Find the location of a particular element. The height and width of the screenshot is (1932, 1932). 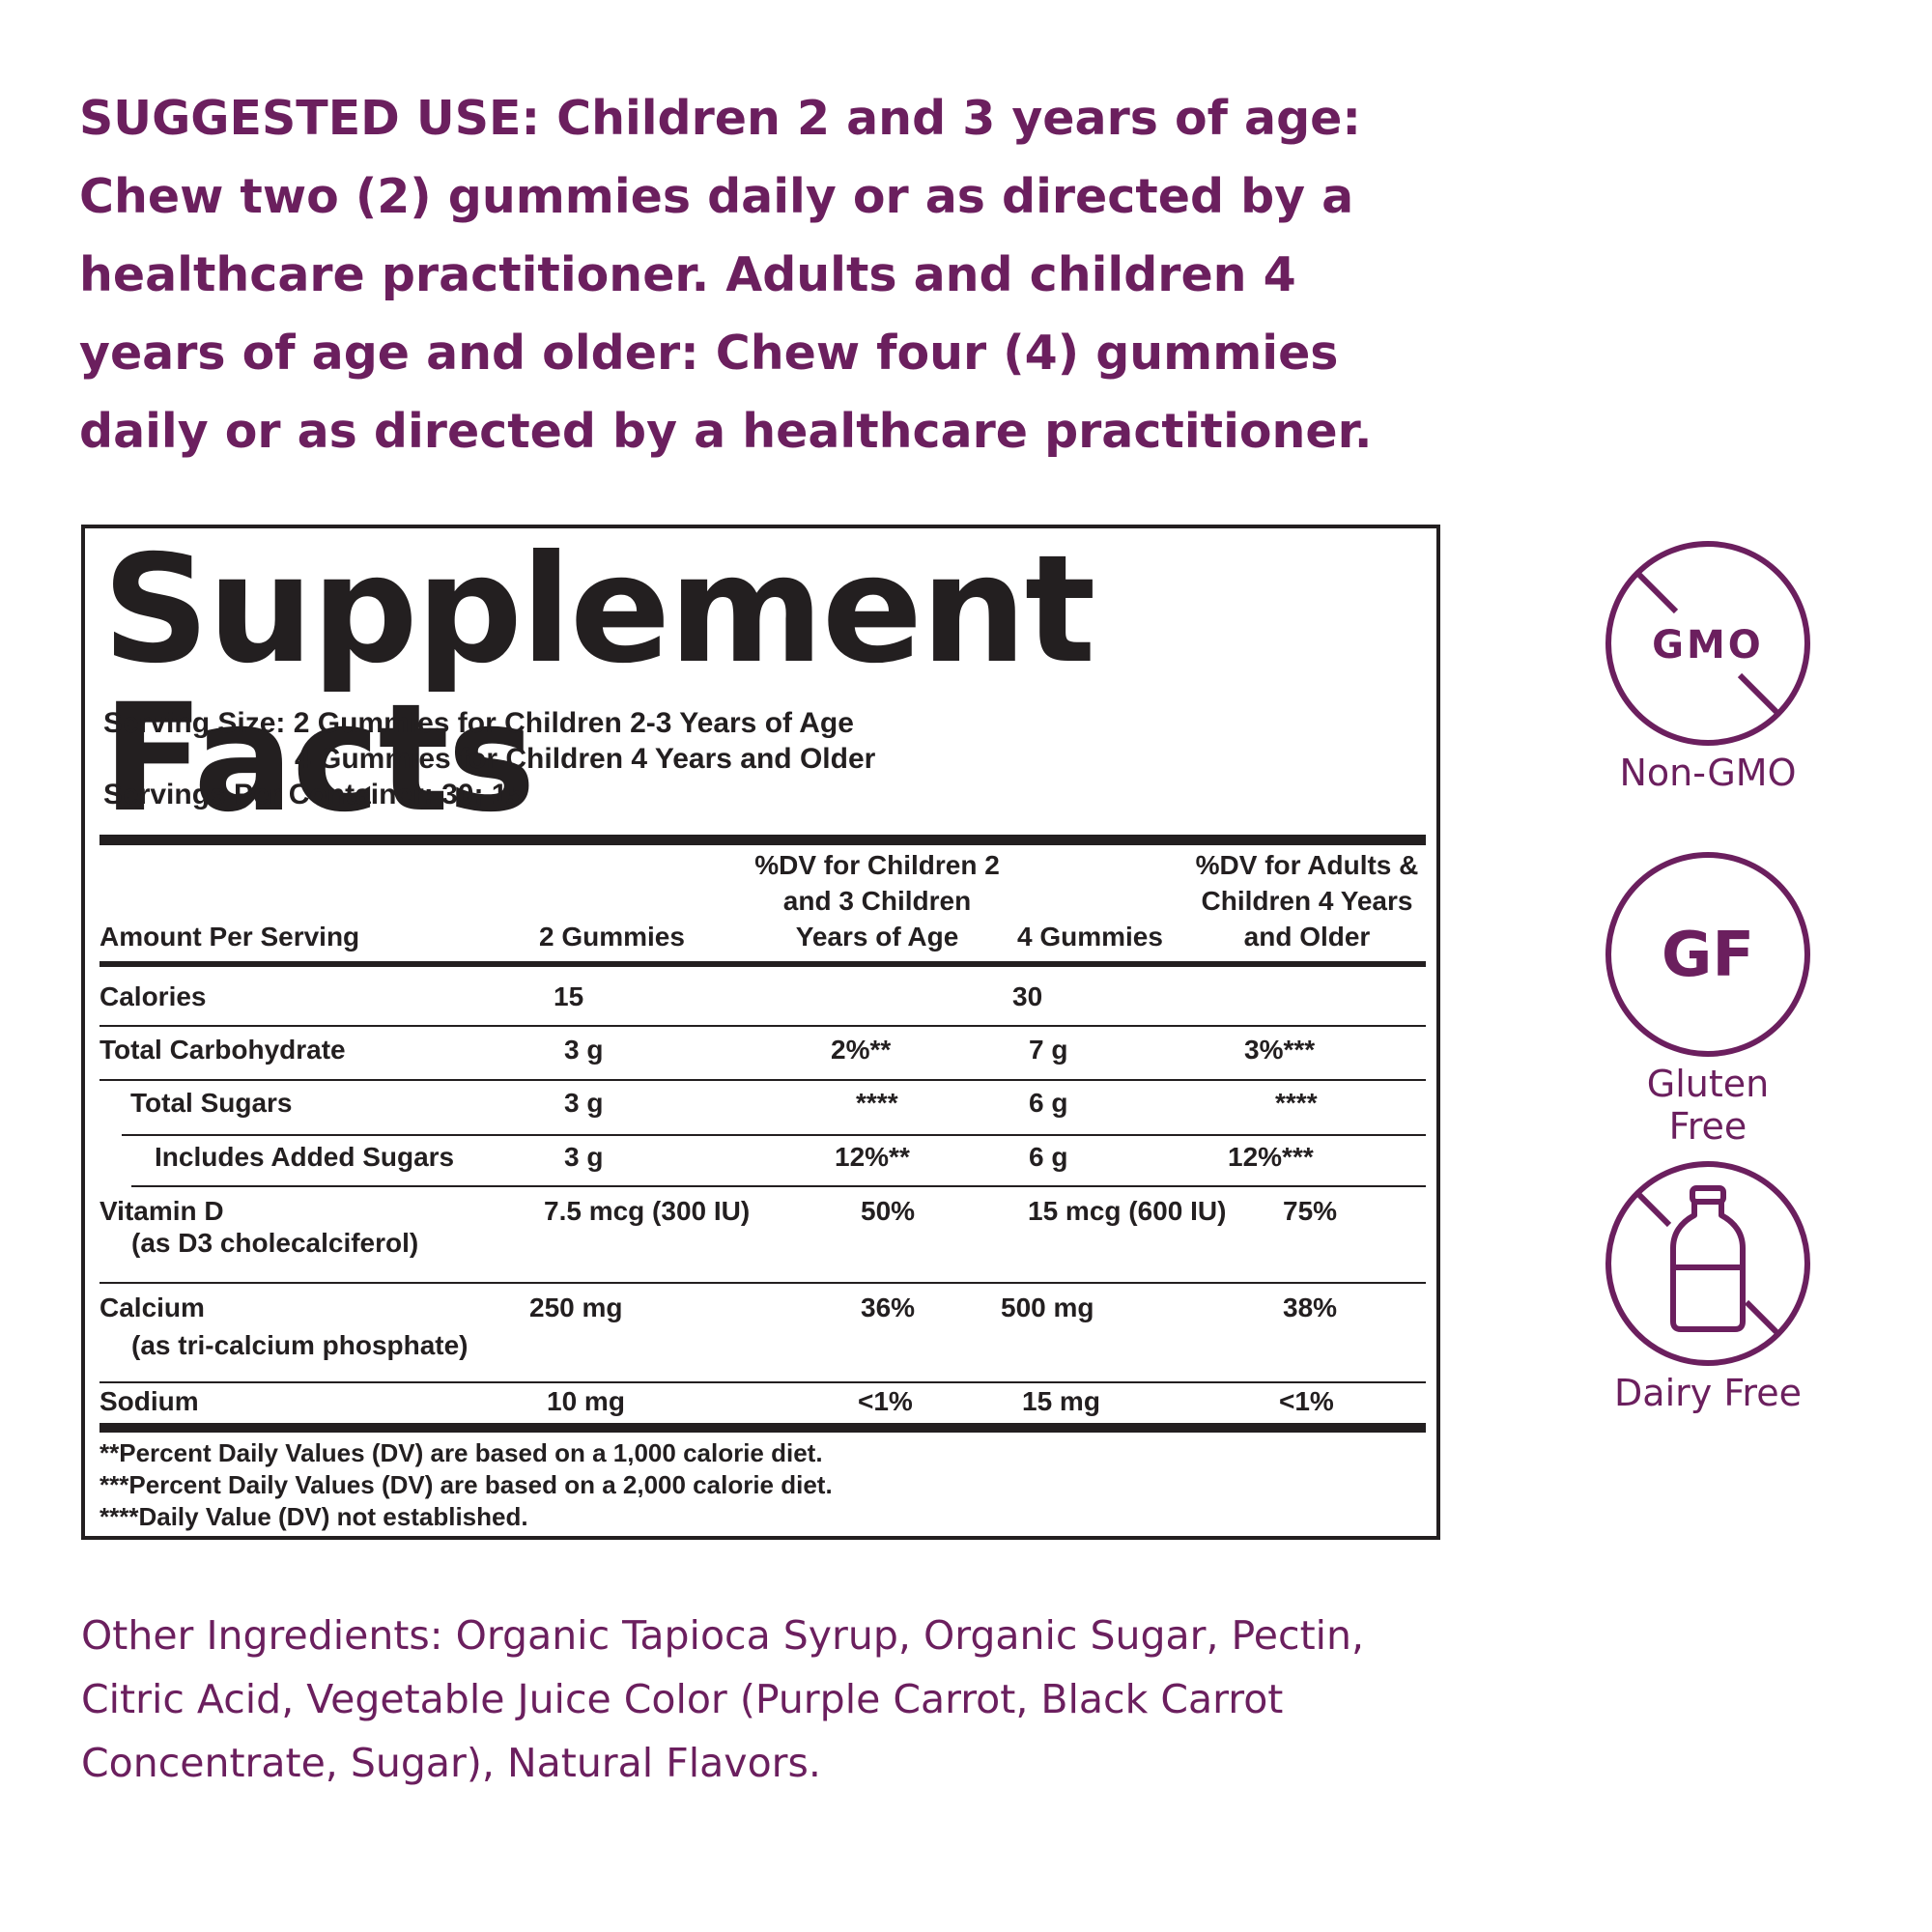

row-col4: 3%*** is located at coordinates (1280, 1050).